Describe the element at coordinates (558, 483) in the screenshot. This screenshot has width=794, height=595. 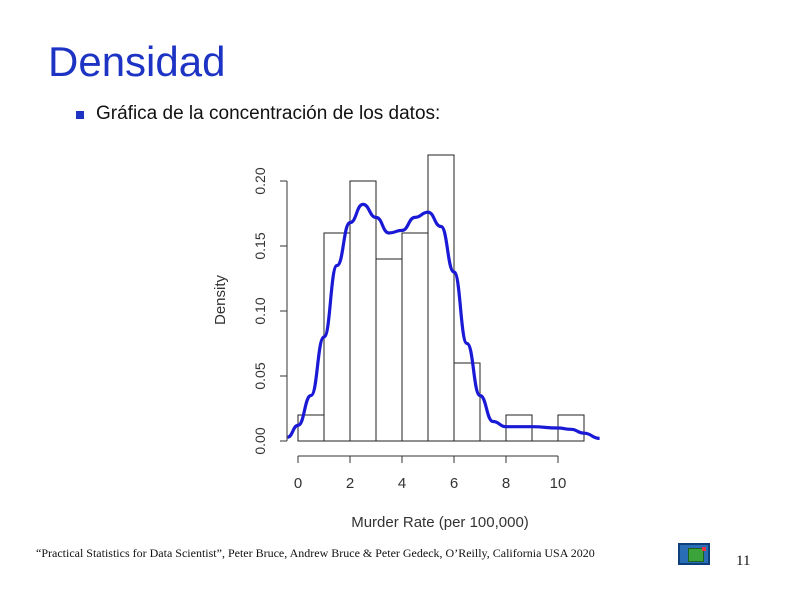
I see `x-tick-label: 10` at that location.